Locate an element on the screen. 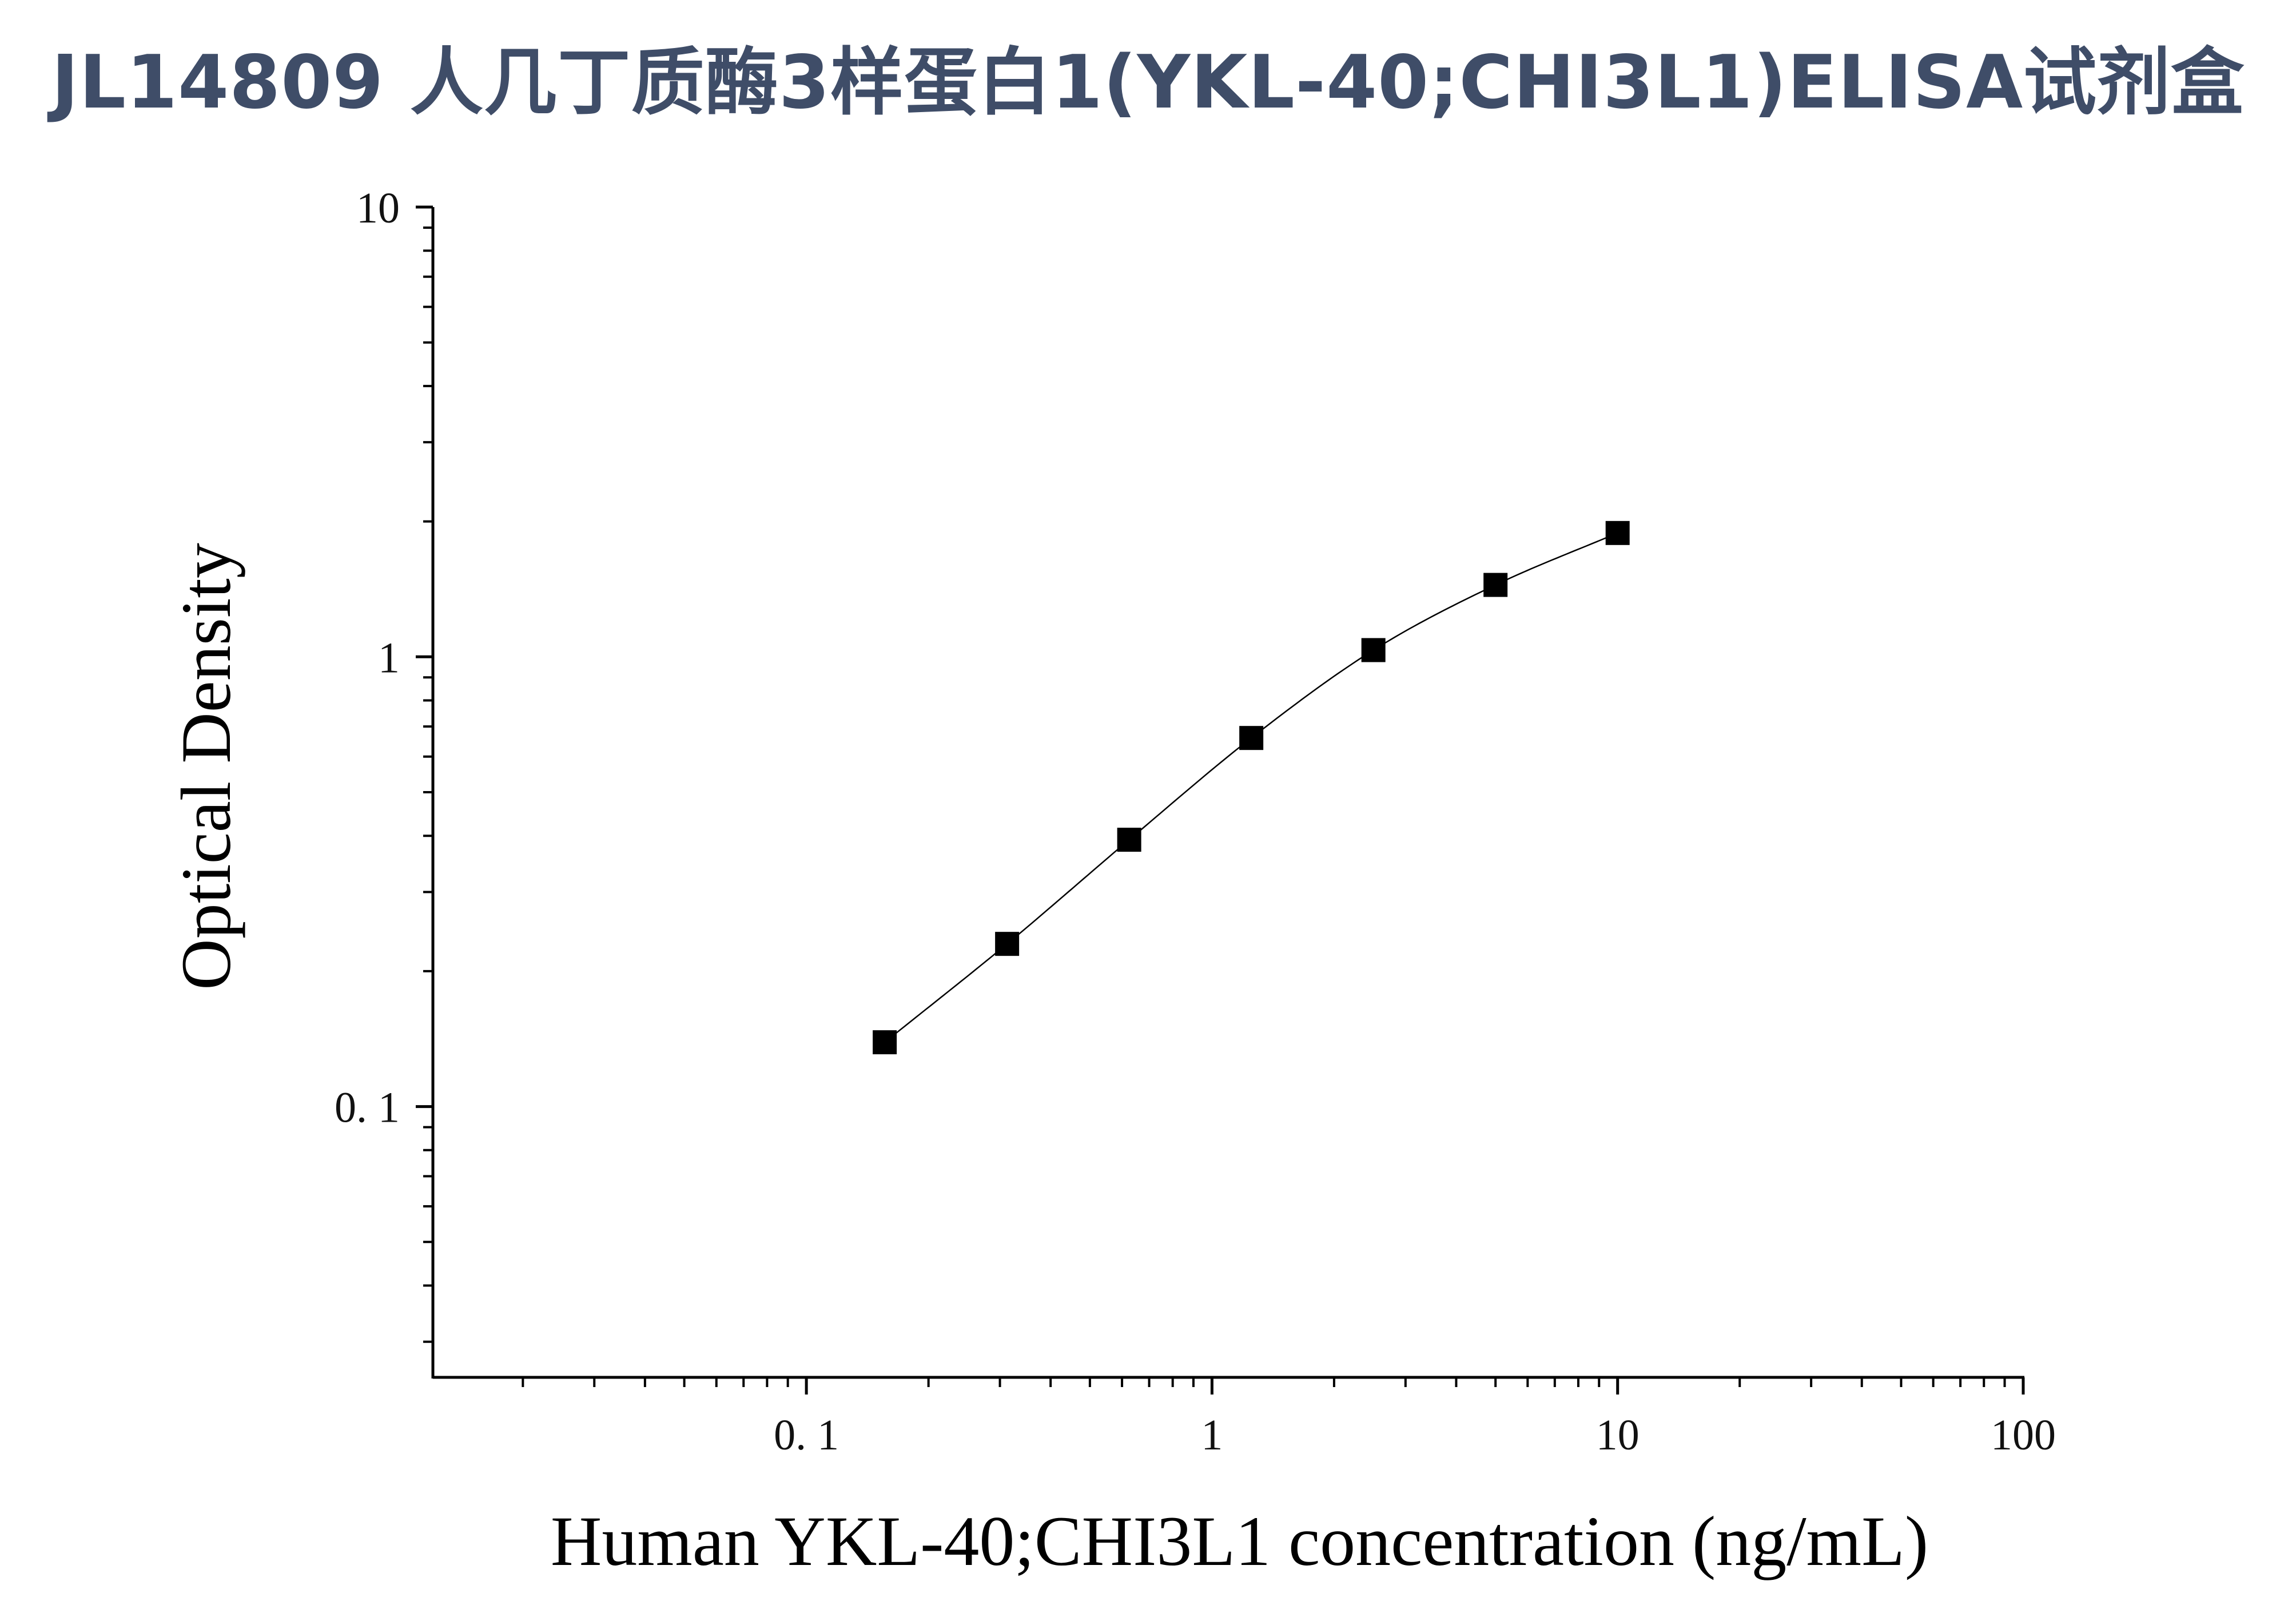 This screenshot has height=1605, width=2296. x-tick-label: 10 is located at coordinates (1618, 1435).